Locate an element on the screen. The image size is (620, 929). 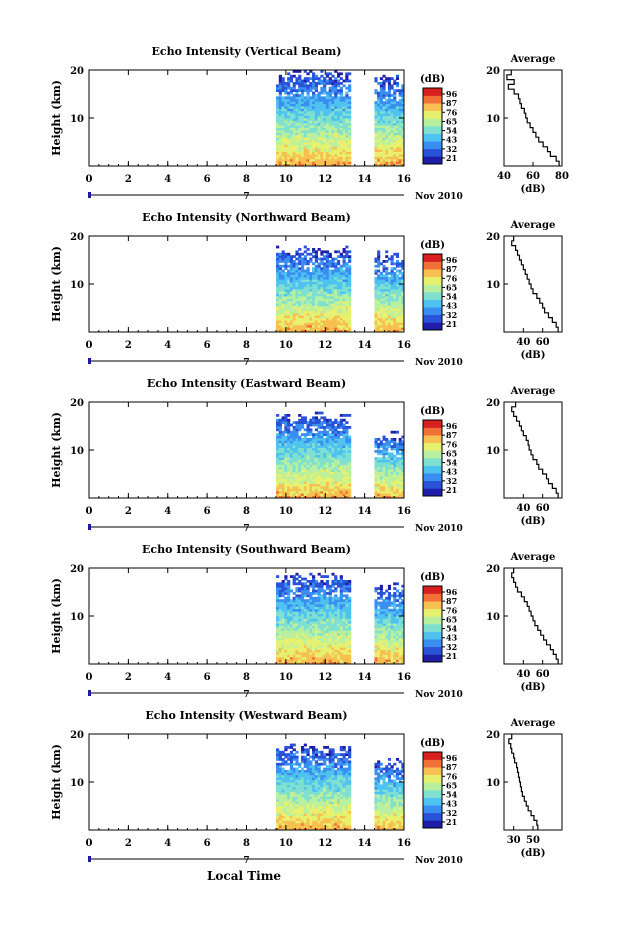
x-tick-label: 8 is located at coordinates (246, 345).